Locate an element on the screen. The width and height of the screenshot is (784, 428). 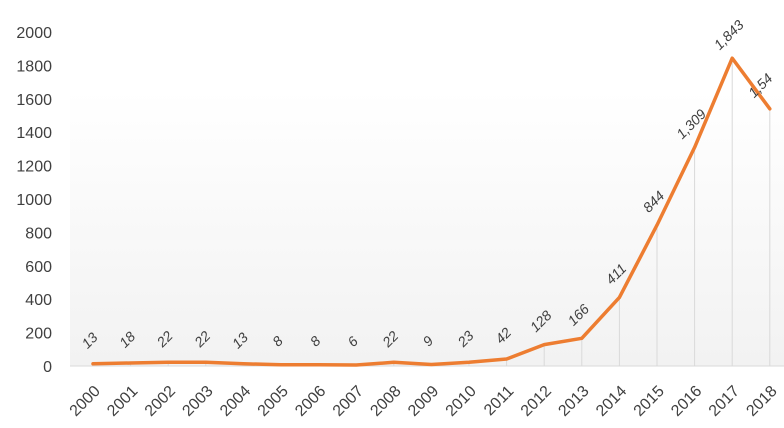
y-tick-label: 400 is located at coordinates (38, 300).